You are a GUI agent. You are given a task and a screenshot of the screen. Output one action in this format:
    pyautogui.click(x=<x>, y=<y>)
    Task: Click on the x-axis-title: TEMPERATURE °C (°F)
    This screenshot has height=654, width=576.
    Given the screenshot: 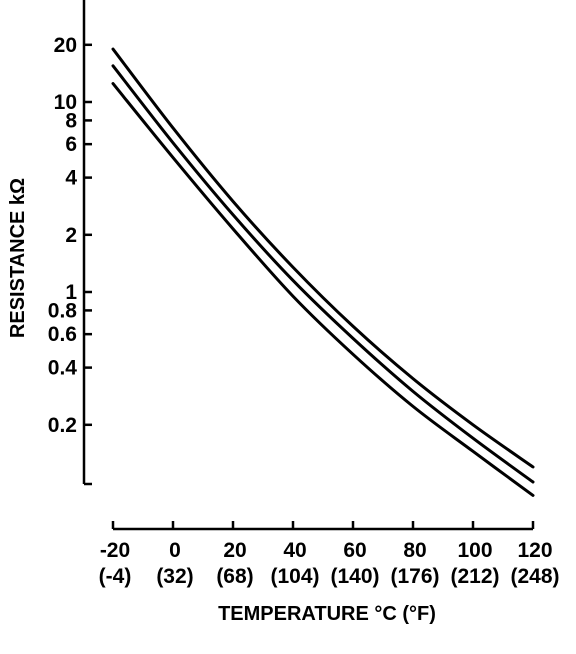 What is the action you would take?
    pyautogui.click(x=327, y=614)
    